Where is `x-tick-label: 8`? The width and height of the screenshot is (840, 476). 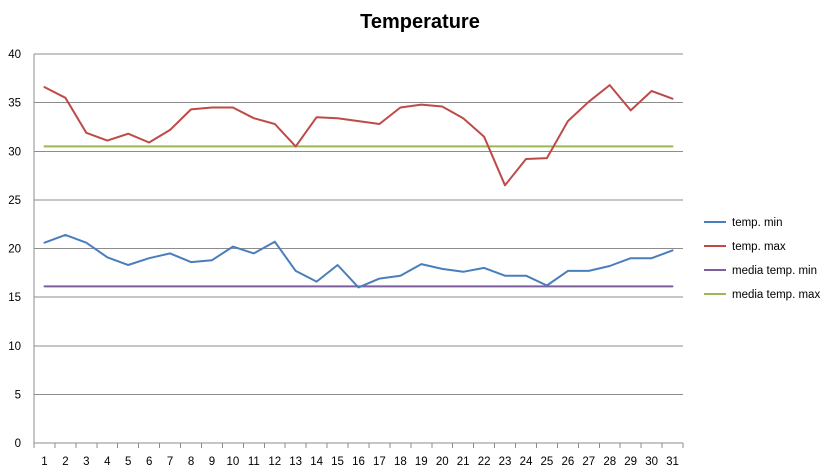 x-tick-label: 8 is located at coordinates (191, 462).